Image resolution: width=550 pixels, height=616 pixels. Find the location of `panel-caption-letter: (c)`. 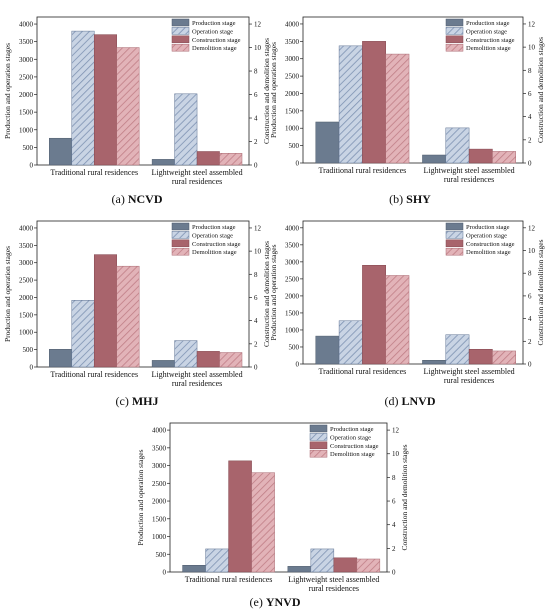

panel-caption-letter: (c) is located at coordinates (124, 401).